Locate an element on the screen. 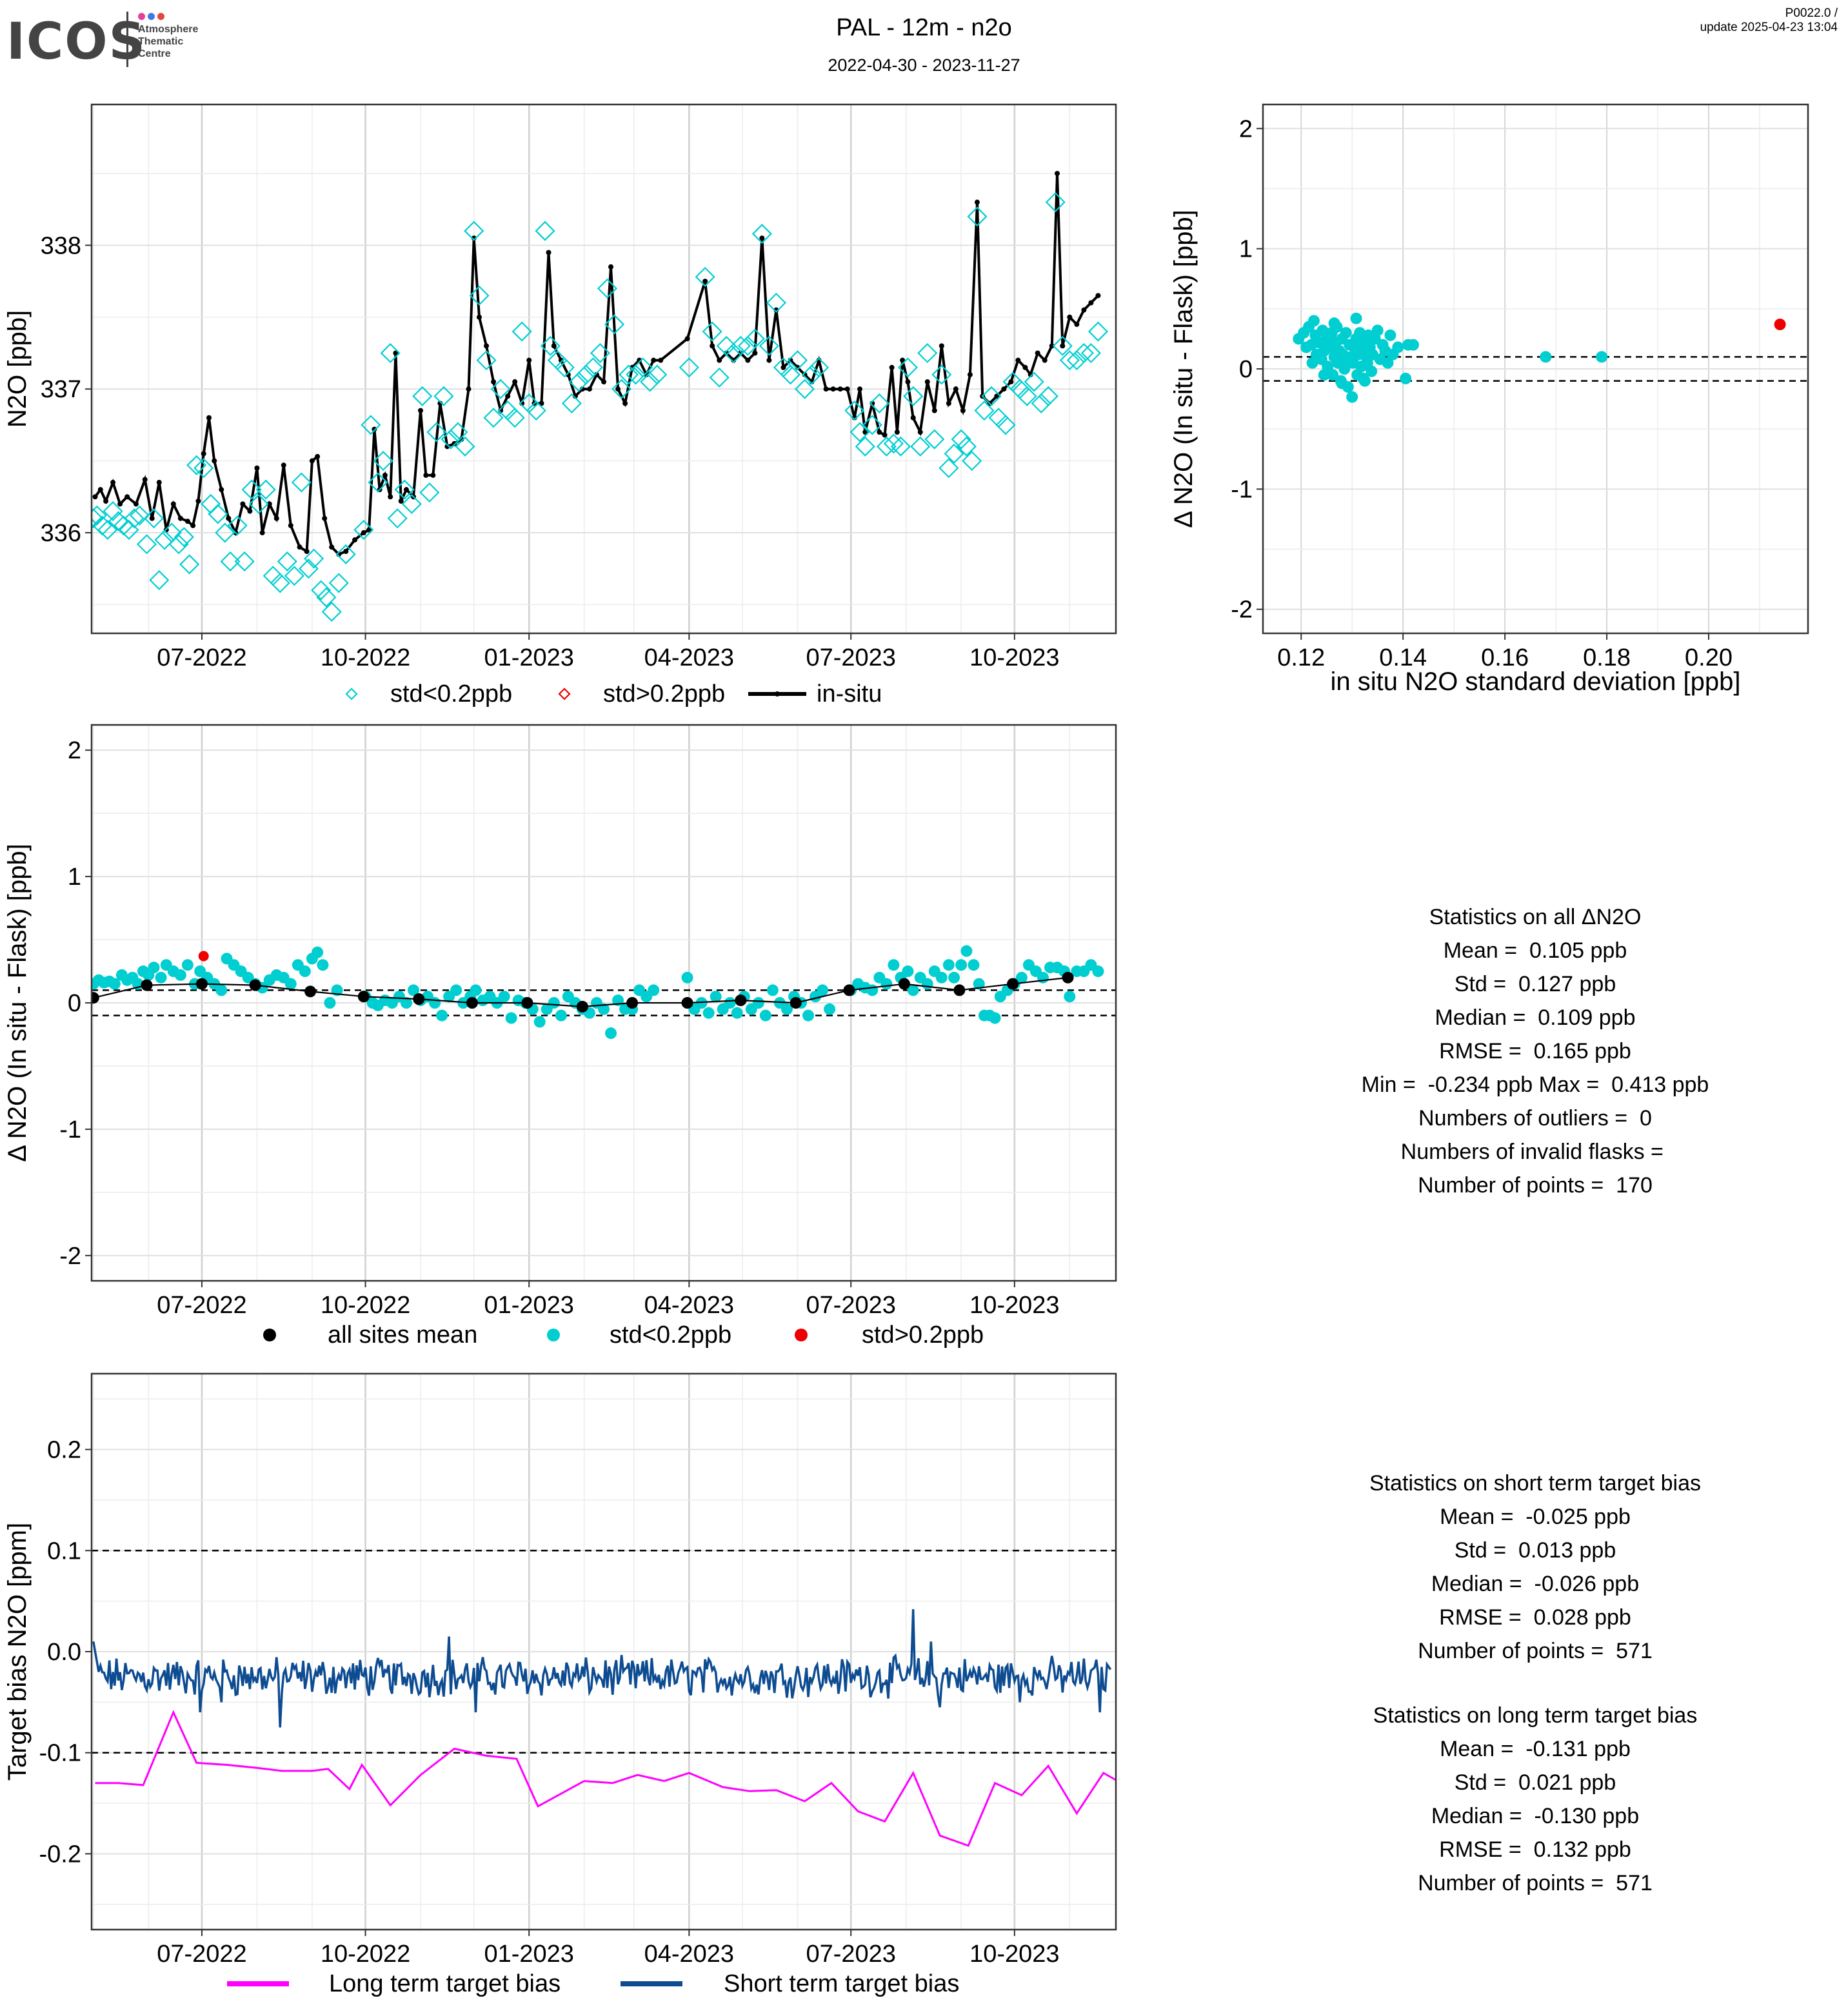  legend-label-std-low: std<0.2ppb is located at coordinates (670, 1335).